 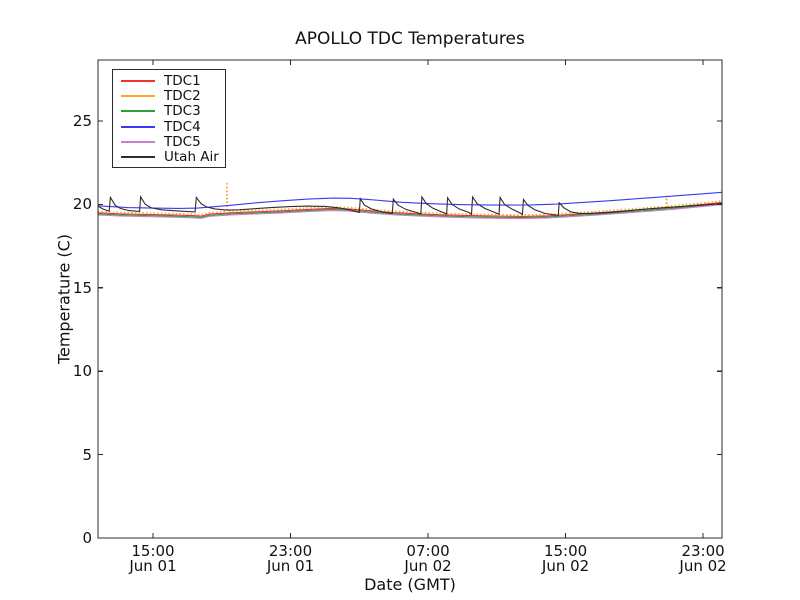 What do you see at coordinates (82, 204) in the screenshot?
I see `y-tick-label: 20` at bounding box center [82, 204].